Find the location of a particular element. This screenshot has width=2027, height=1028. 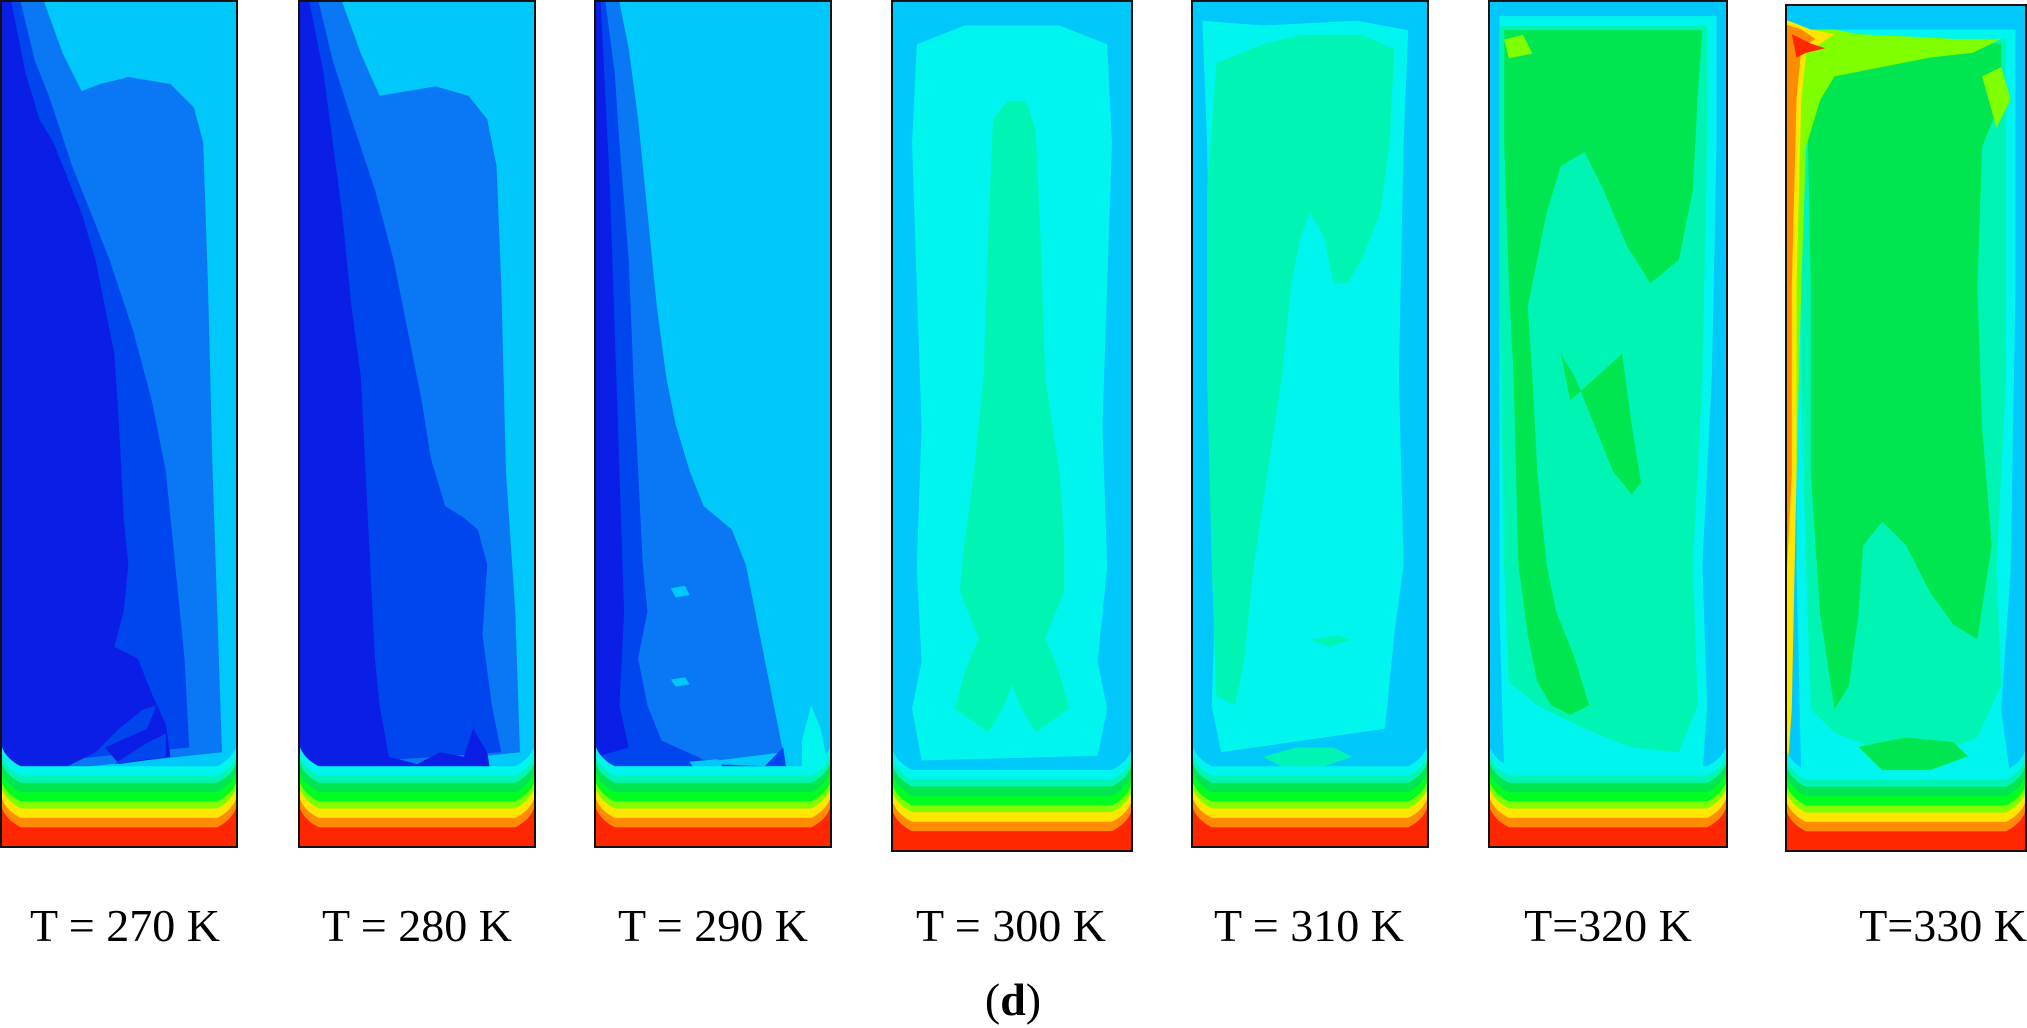

contour-panel-270k is located at coordinates (119, 424).